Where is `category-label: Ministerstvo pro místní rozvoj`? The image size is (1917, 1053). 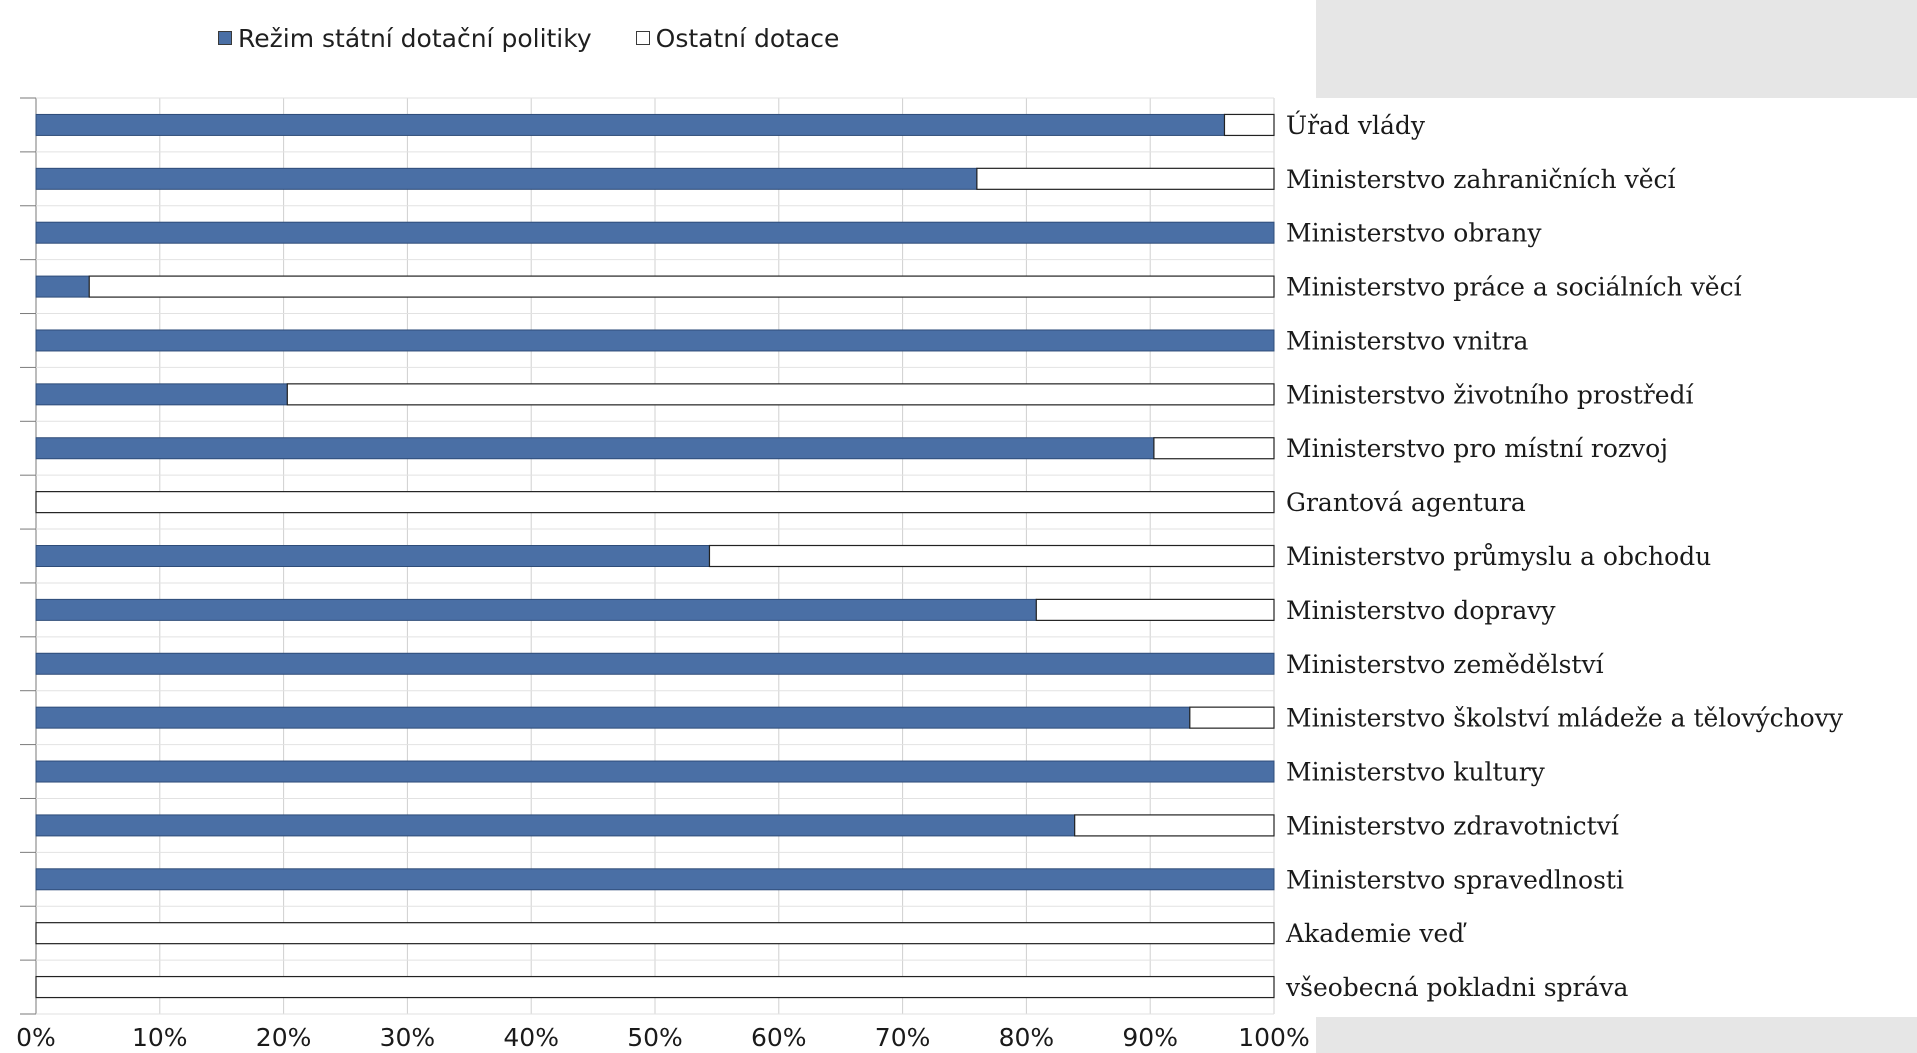 category-label: Ministerstvo pro místní rozvoj is located at coordinates (1477, 448).